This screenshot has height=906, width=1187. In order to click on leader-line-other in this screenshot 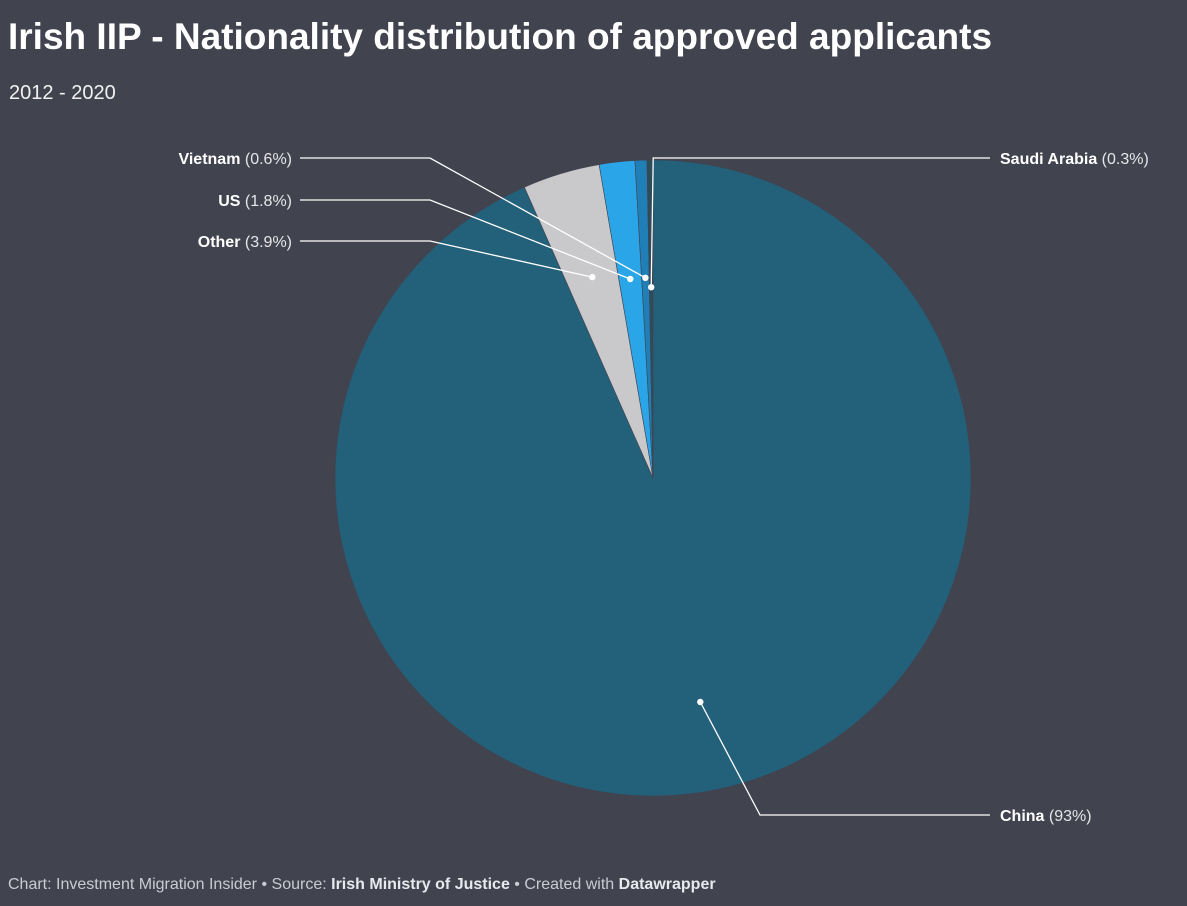, I will do `click(446, 259)`.